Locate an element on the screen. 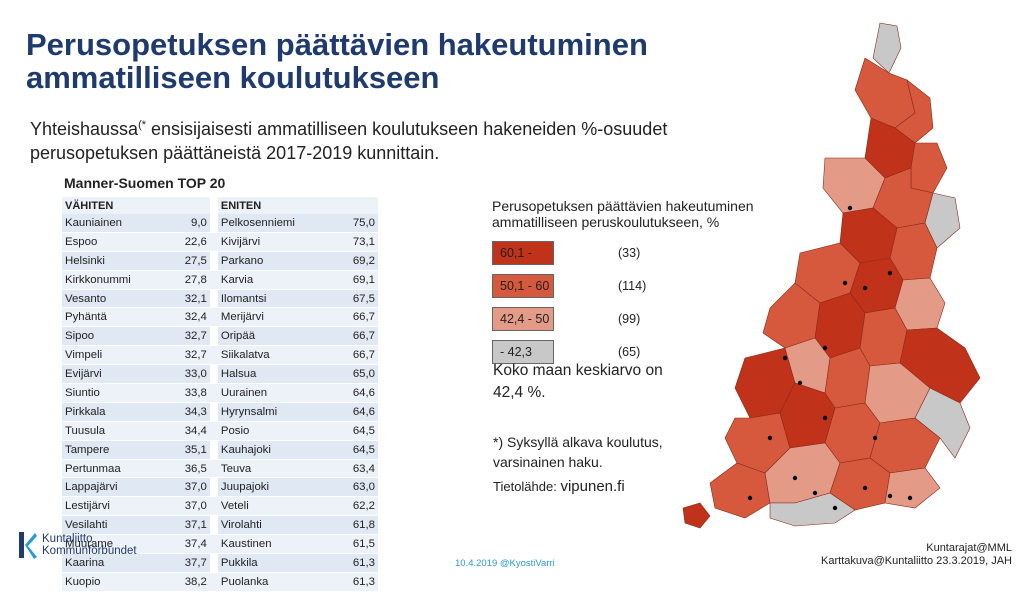 This screenshot has height=592, width=1024. least-name: Kauniainen is located at coordinates (115, 223).